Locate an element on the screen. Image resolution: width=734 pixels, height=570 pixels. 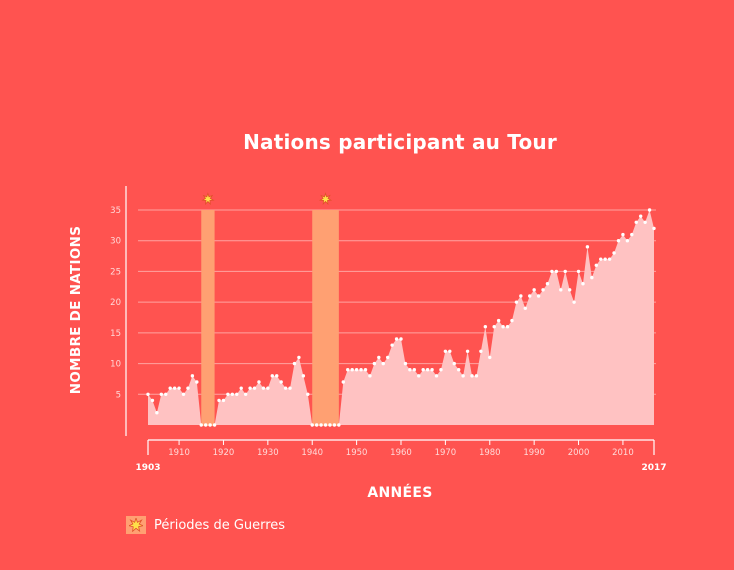
y-tick-label: 15 is located at coordinates (115, 334).